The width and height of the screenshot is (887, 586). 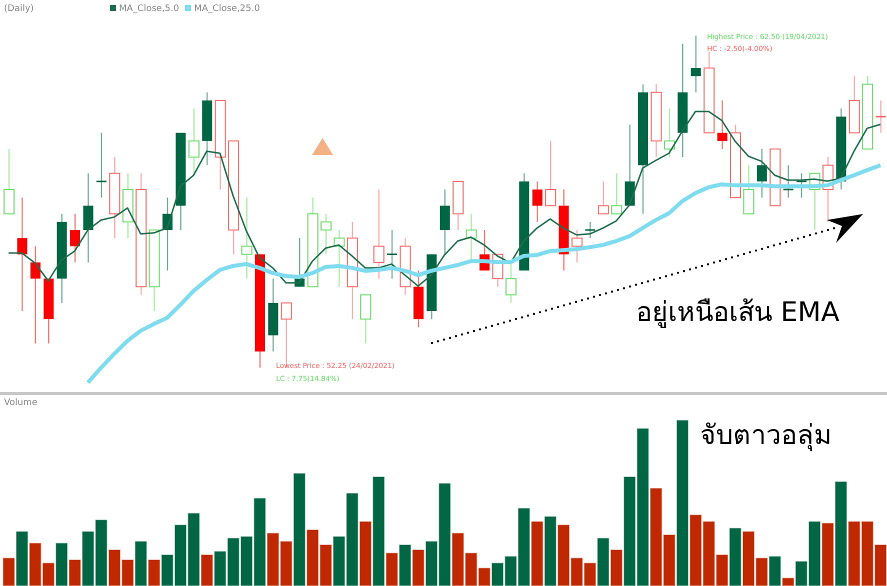 What do you see at coordinates (738, 313) in the screenshot?
I see `annotation: อยู่เหนือเส้น EMA` at bounding box center [738, 313].